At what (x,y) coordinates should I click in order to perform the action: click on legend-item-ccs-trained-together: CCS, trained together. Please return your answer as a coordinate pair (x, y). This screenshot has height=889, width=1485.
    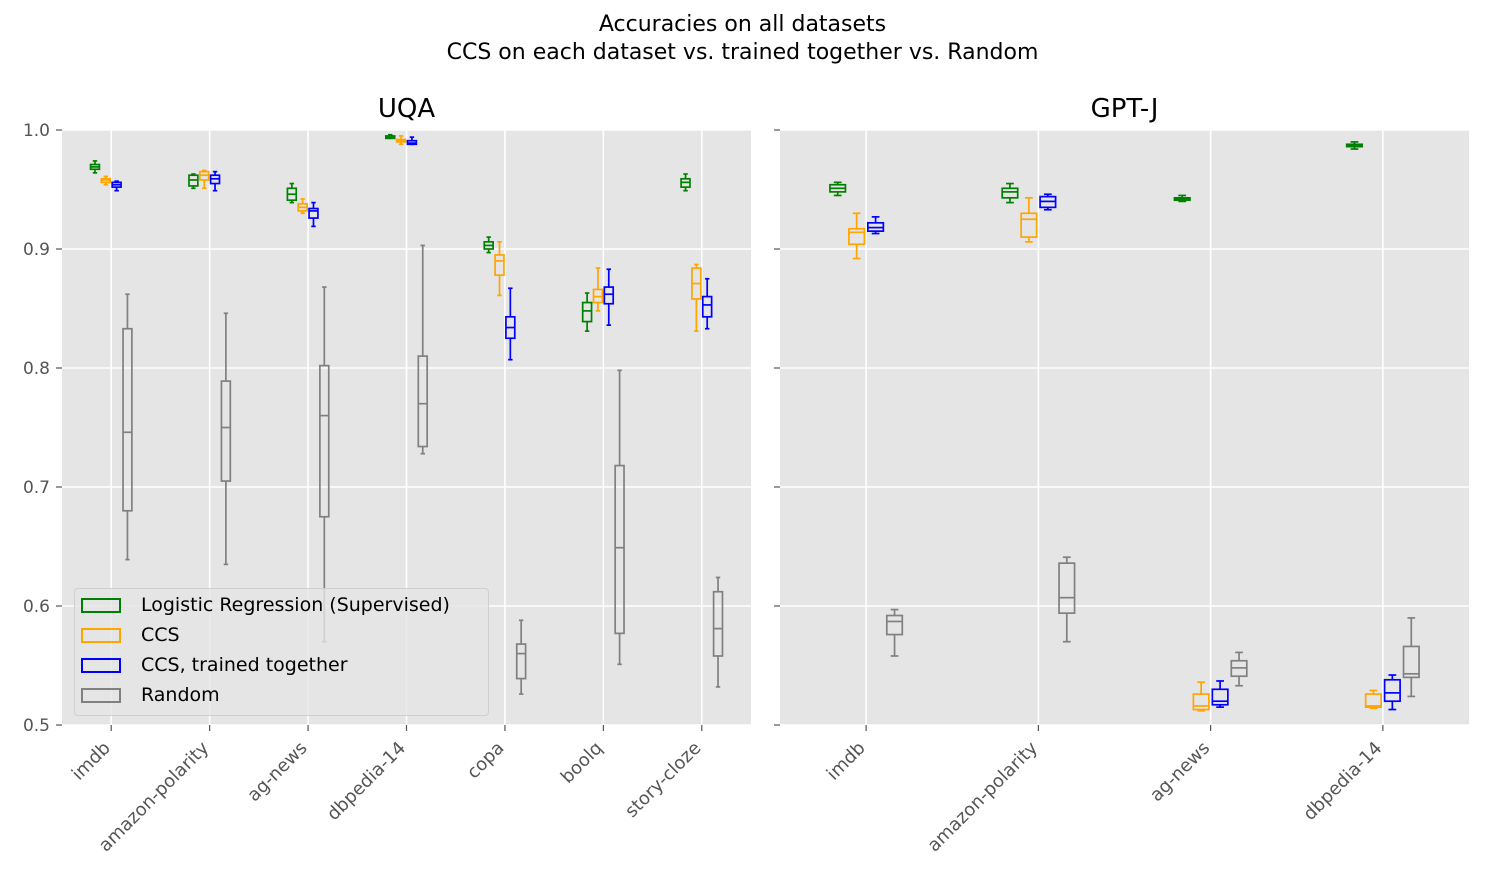
    Looking at the image, I should click on (214, 665).